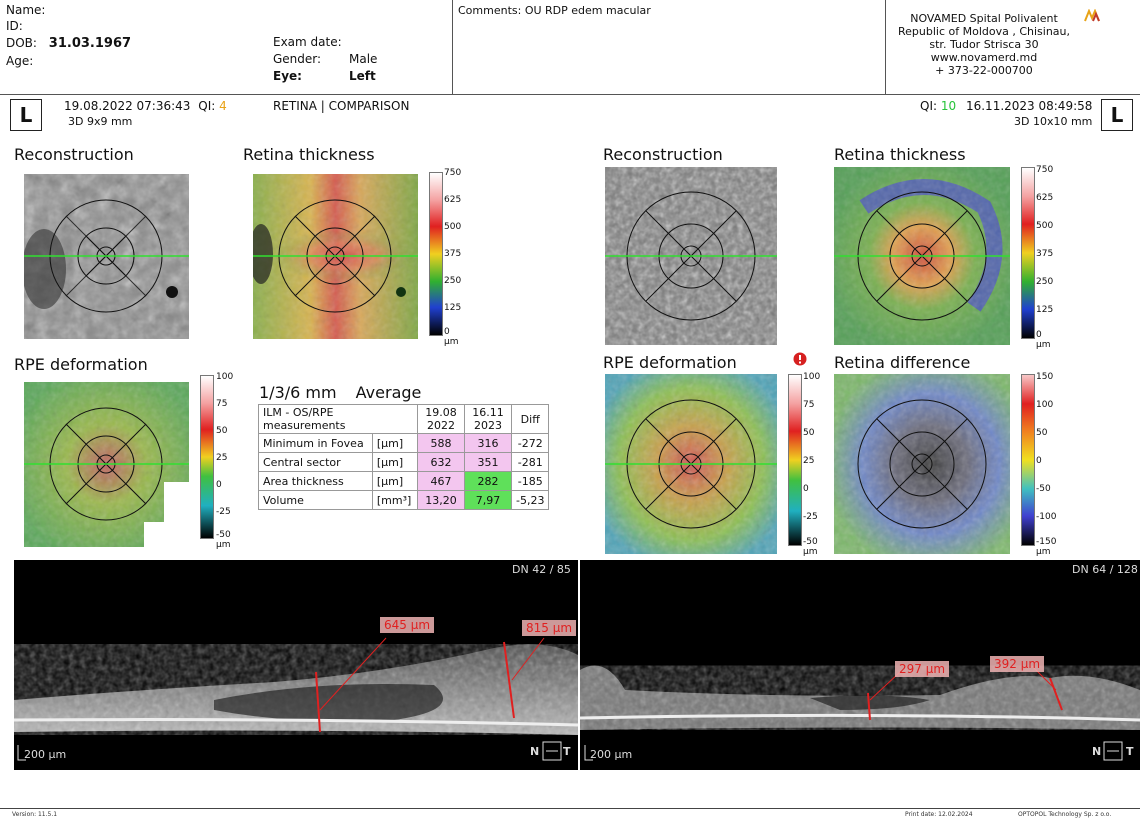  What do you see at coordinates (1092, 15) in the screenshot?
I see `logo-icon` at bounding box center [1092, 15].